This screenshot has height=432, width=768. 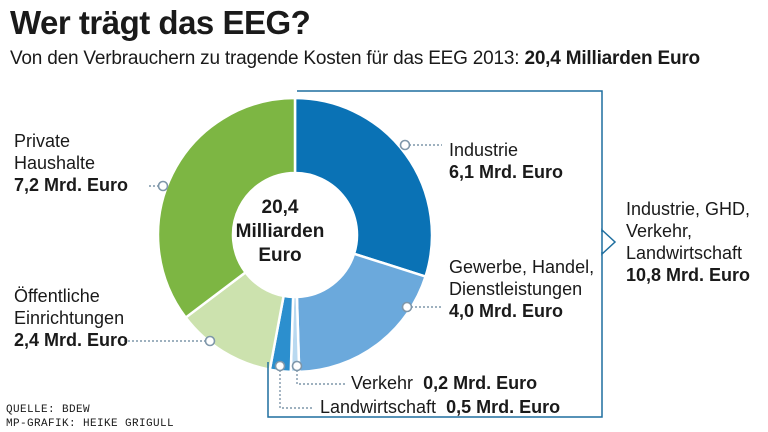 I want to click on center-line-1: 20,4, so click(x=280, y=207).